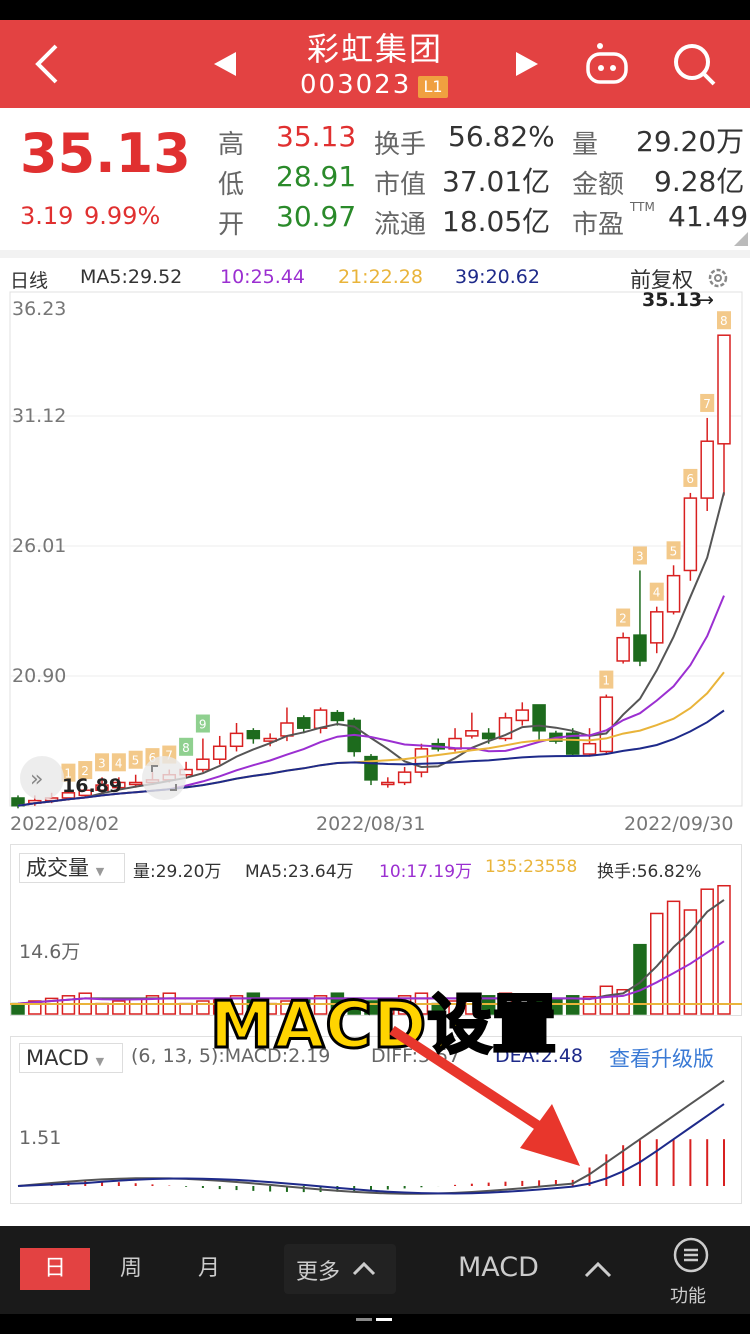  I want to click on macd-selector: MACD ▼, so click(71, 1058).